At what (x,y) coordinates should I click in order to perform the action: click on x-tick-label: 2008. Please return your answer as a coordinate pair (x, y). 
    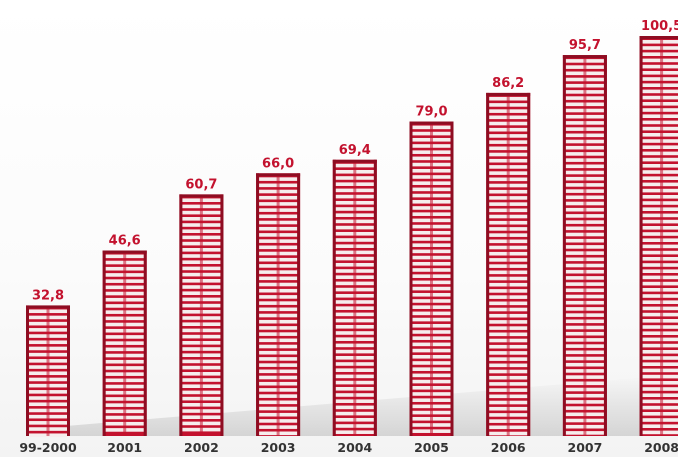
    Looking at the image, I should click on (661, 447).